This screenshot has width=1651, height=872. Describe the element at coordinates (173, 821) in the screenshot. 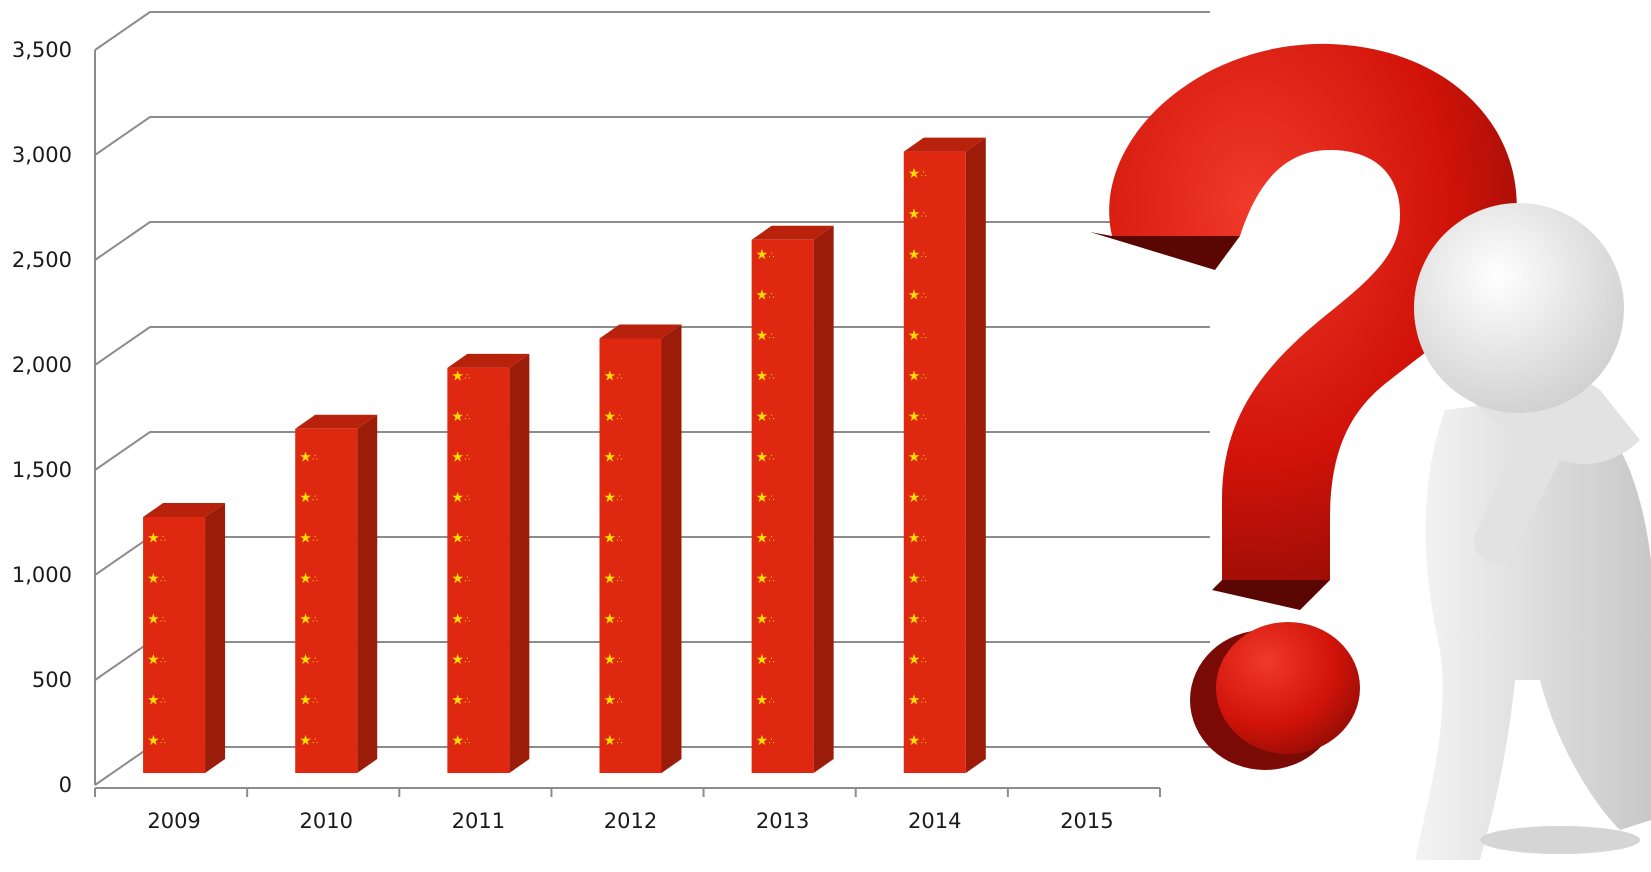

I see `x-tick-label-2009: 2009` at that location.